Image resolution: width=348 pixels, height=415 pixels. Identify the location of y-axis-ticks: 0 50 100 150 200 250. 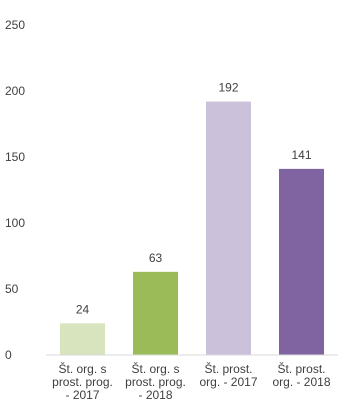
(15, 190).